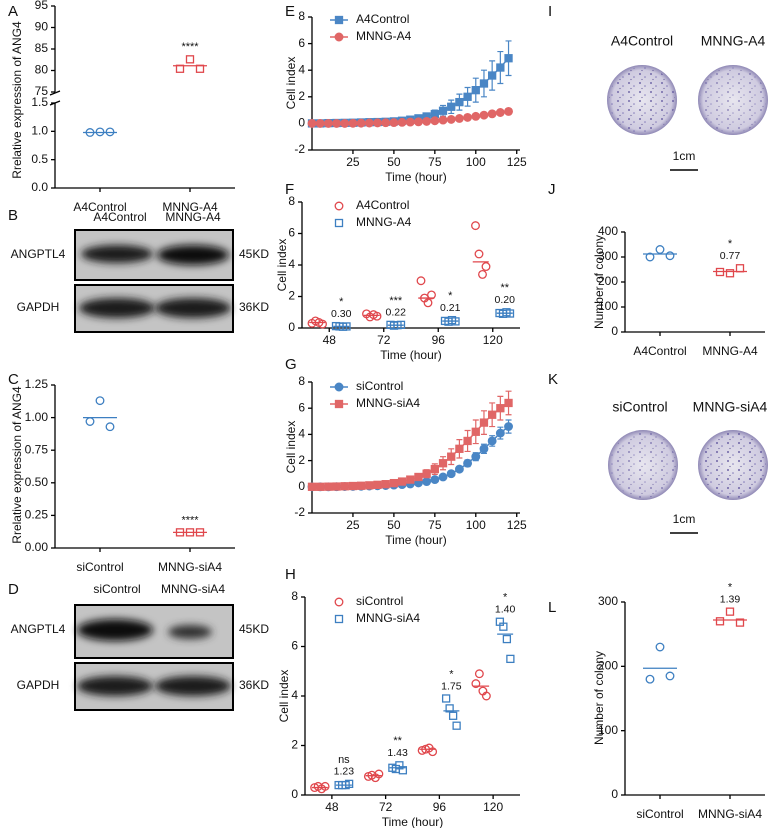  What do you see at coordinates (37, 449) in the screenshot?
I see `y-tick-label: 0.75` at bounding box center [37, 449].